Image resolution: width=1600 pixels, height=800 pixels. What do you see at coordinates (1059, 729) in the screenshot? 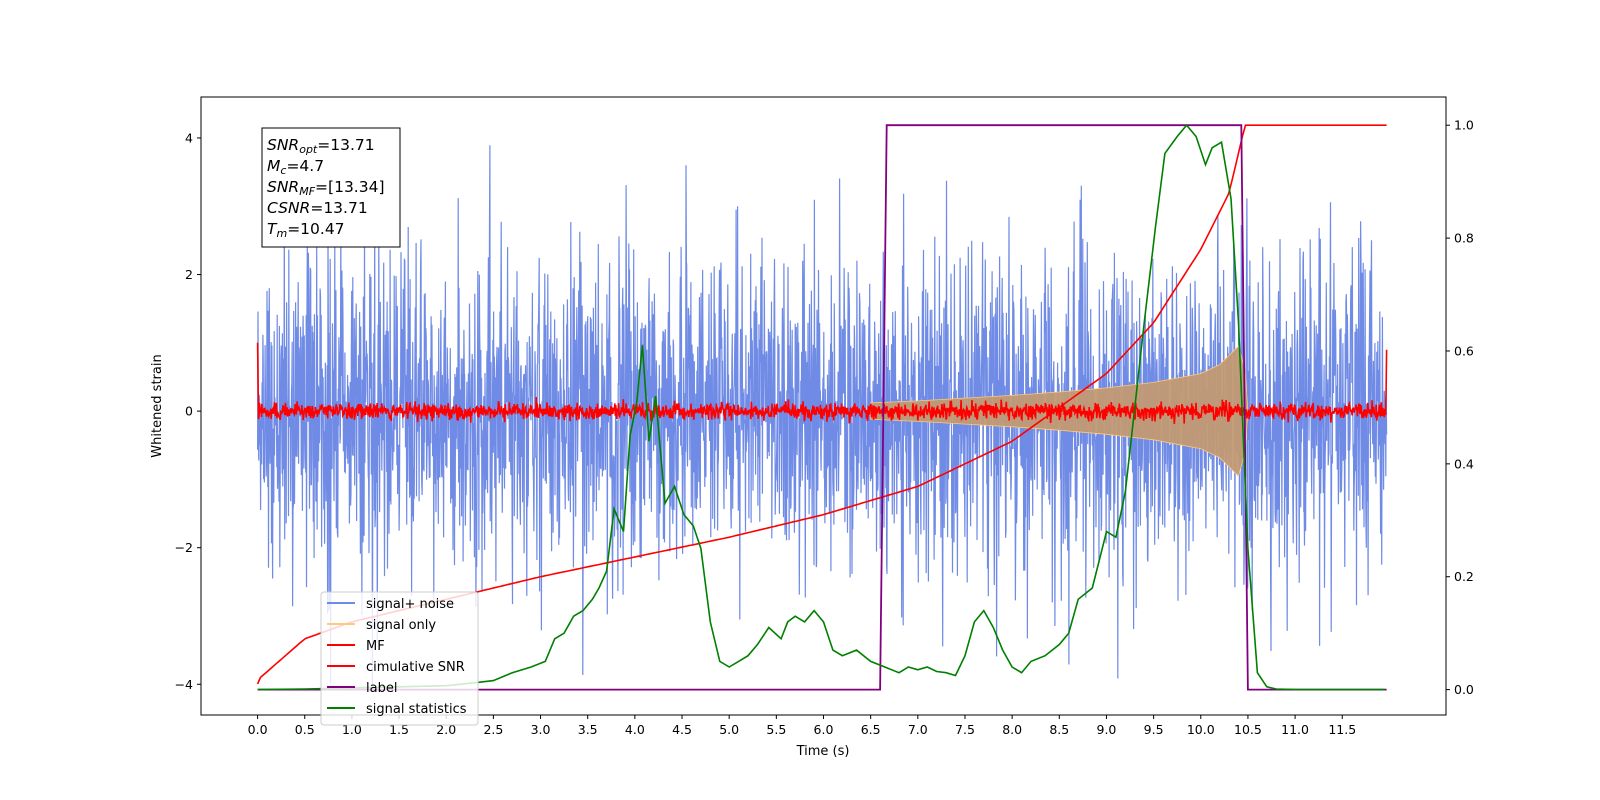
I see `x-tick-label: 8.5` at bounding box center [1059, 729].